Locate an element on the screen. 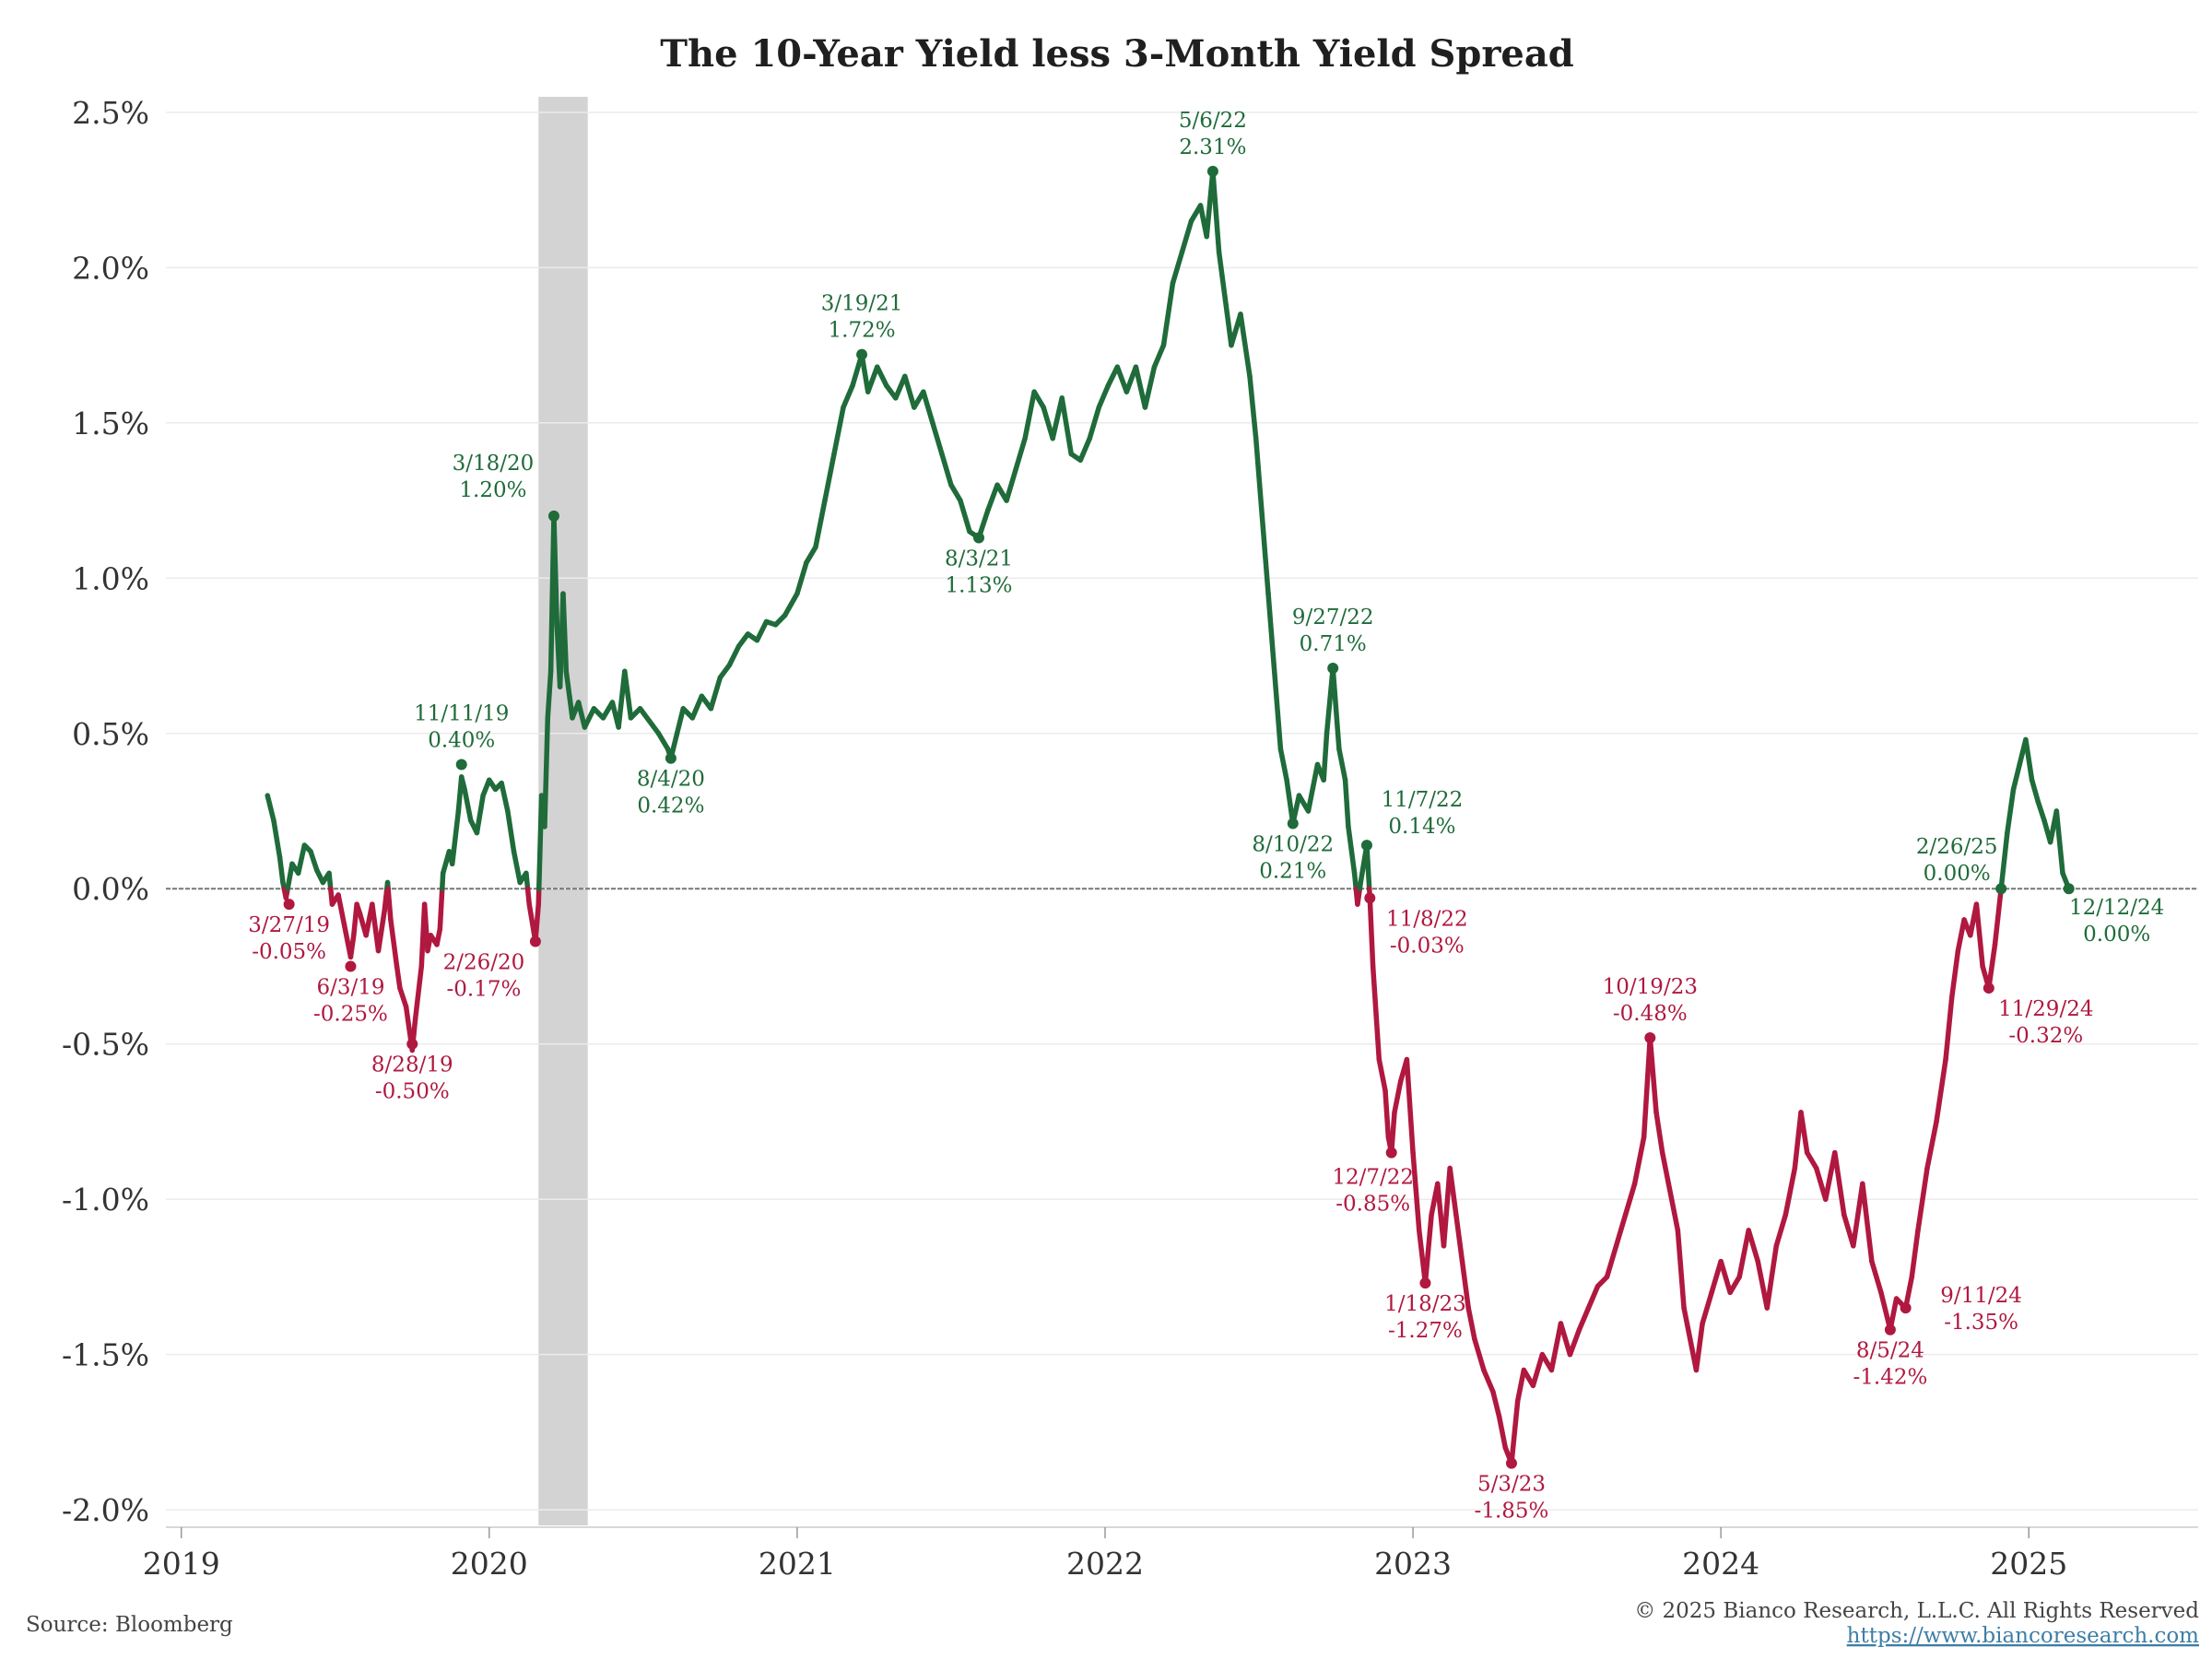 This screenshot has height=1659, width=2212. y-tick-label: 0.5% is located at coordinates (110, 734).